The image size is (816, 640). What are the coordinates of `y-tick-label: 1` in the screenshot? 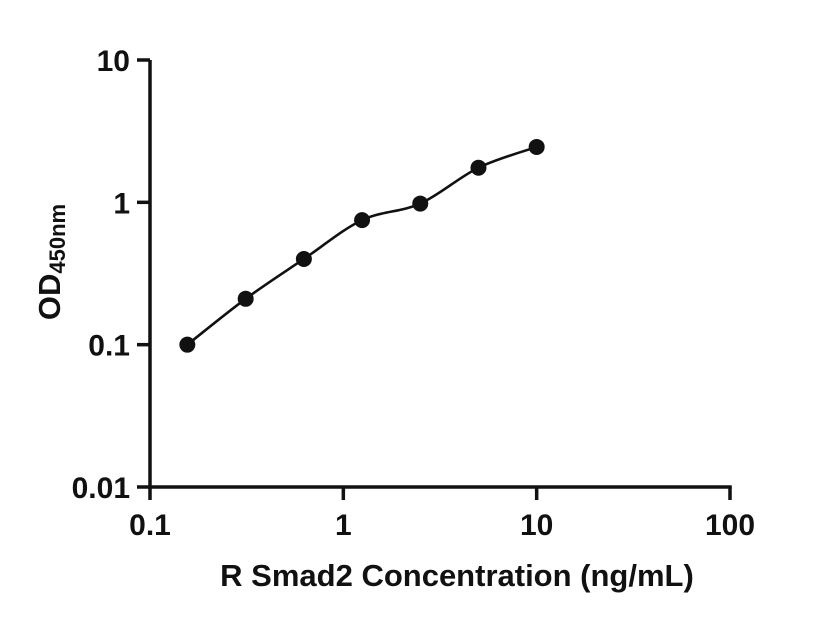 It's located at (121, 203).